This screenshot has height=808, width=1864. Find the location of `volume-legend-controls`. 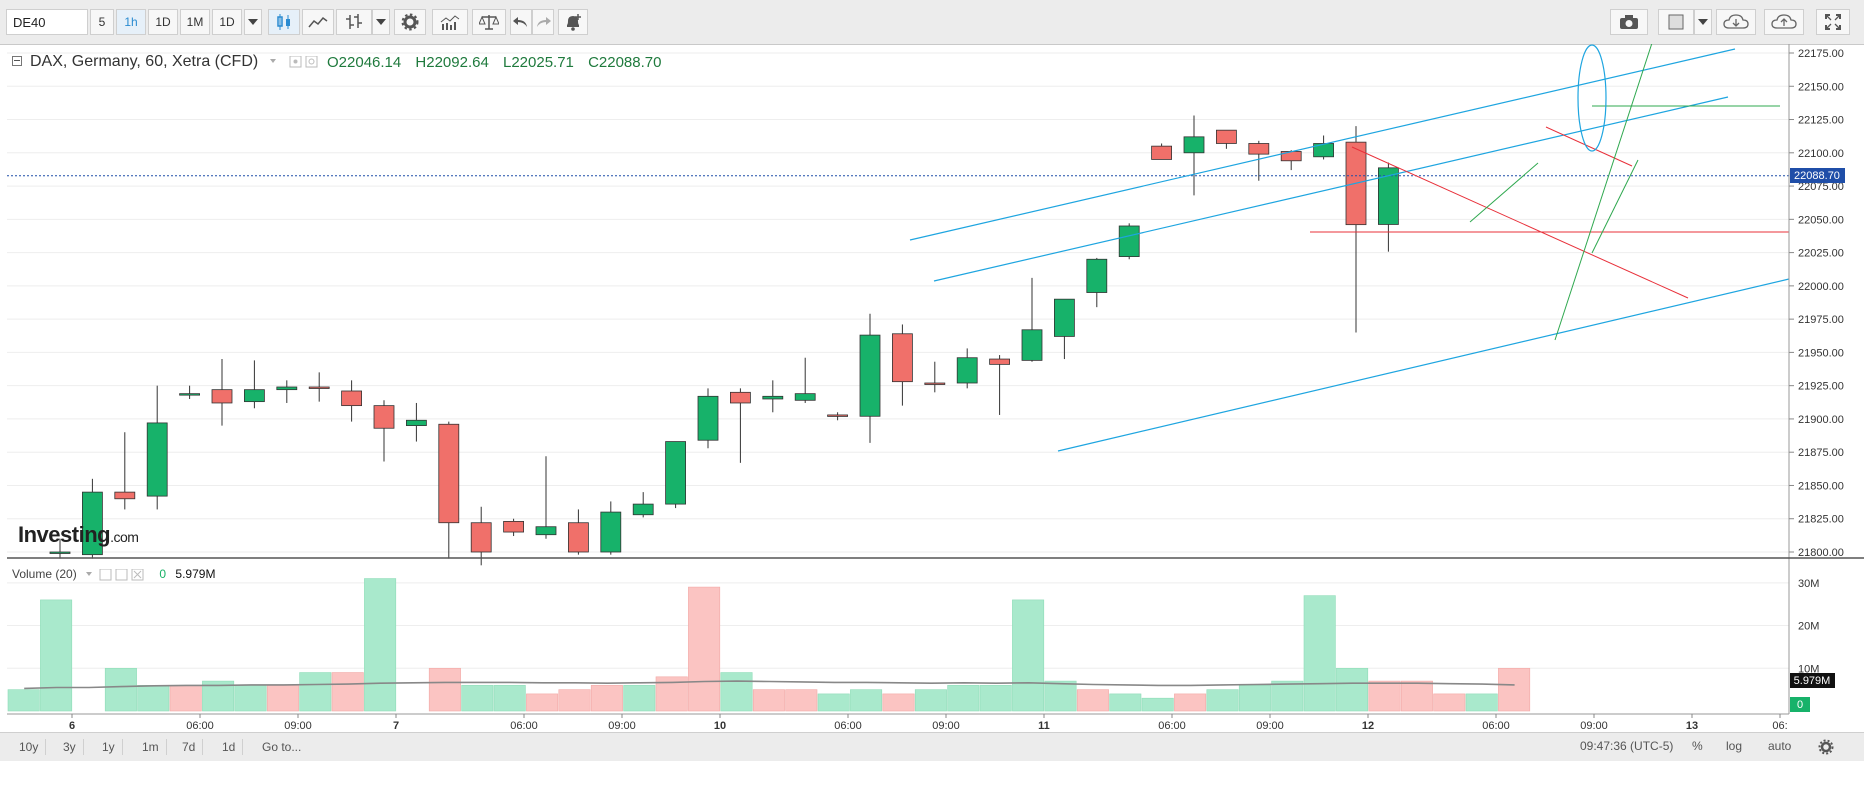

volume-legend-controls is located at coordinates (117, 574).